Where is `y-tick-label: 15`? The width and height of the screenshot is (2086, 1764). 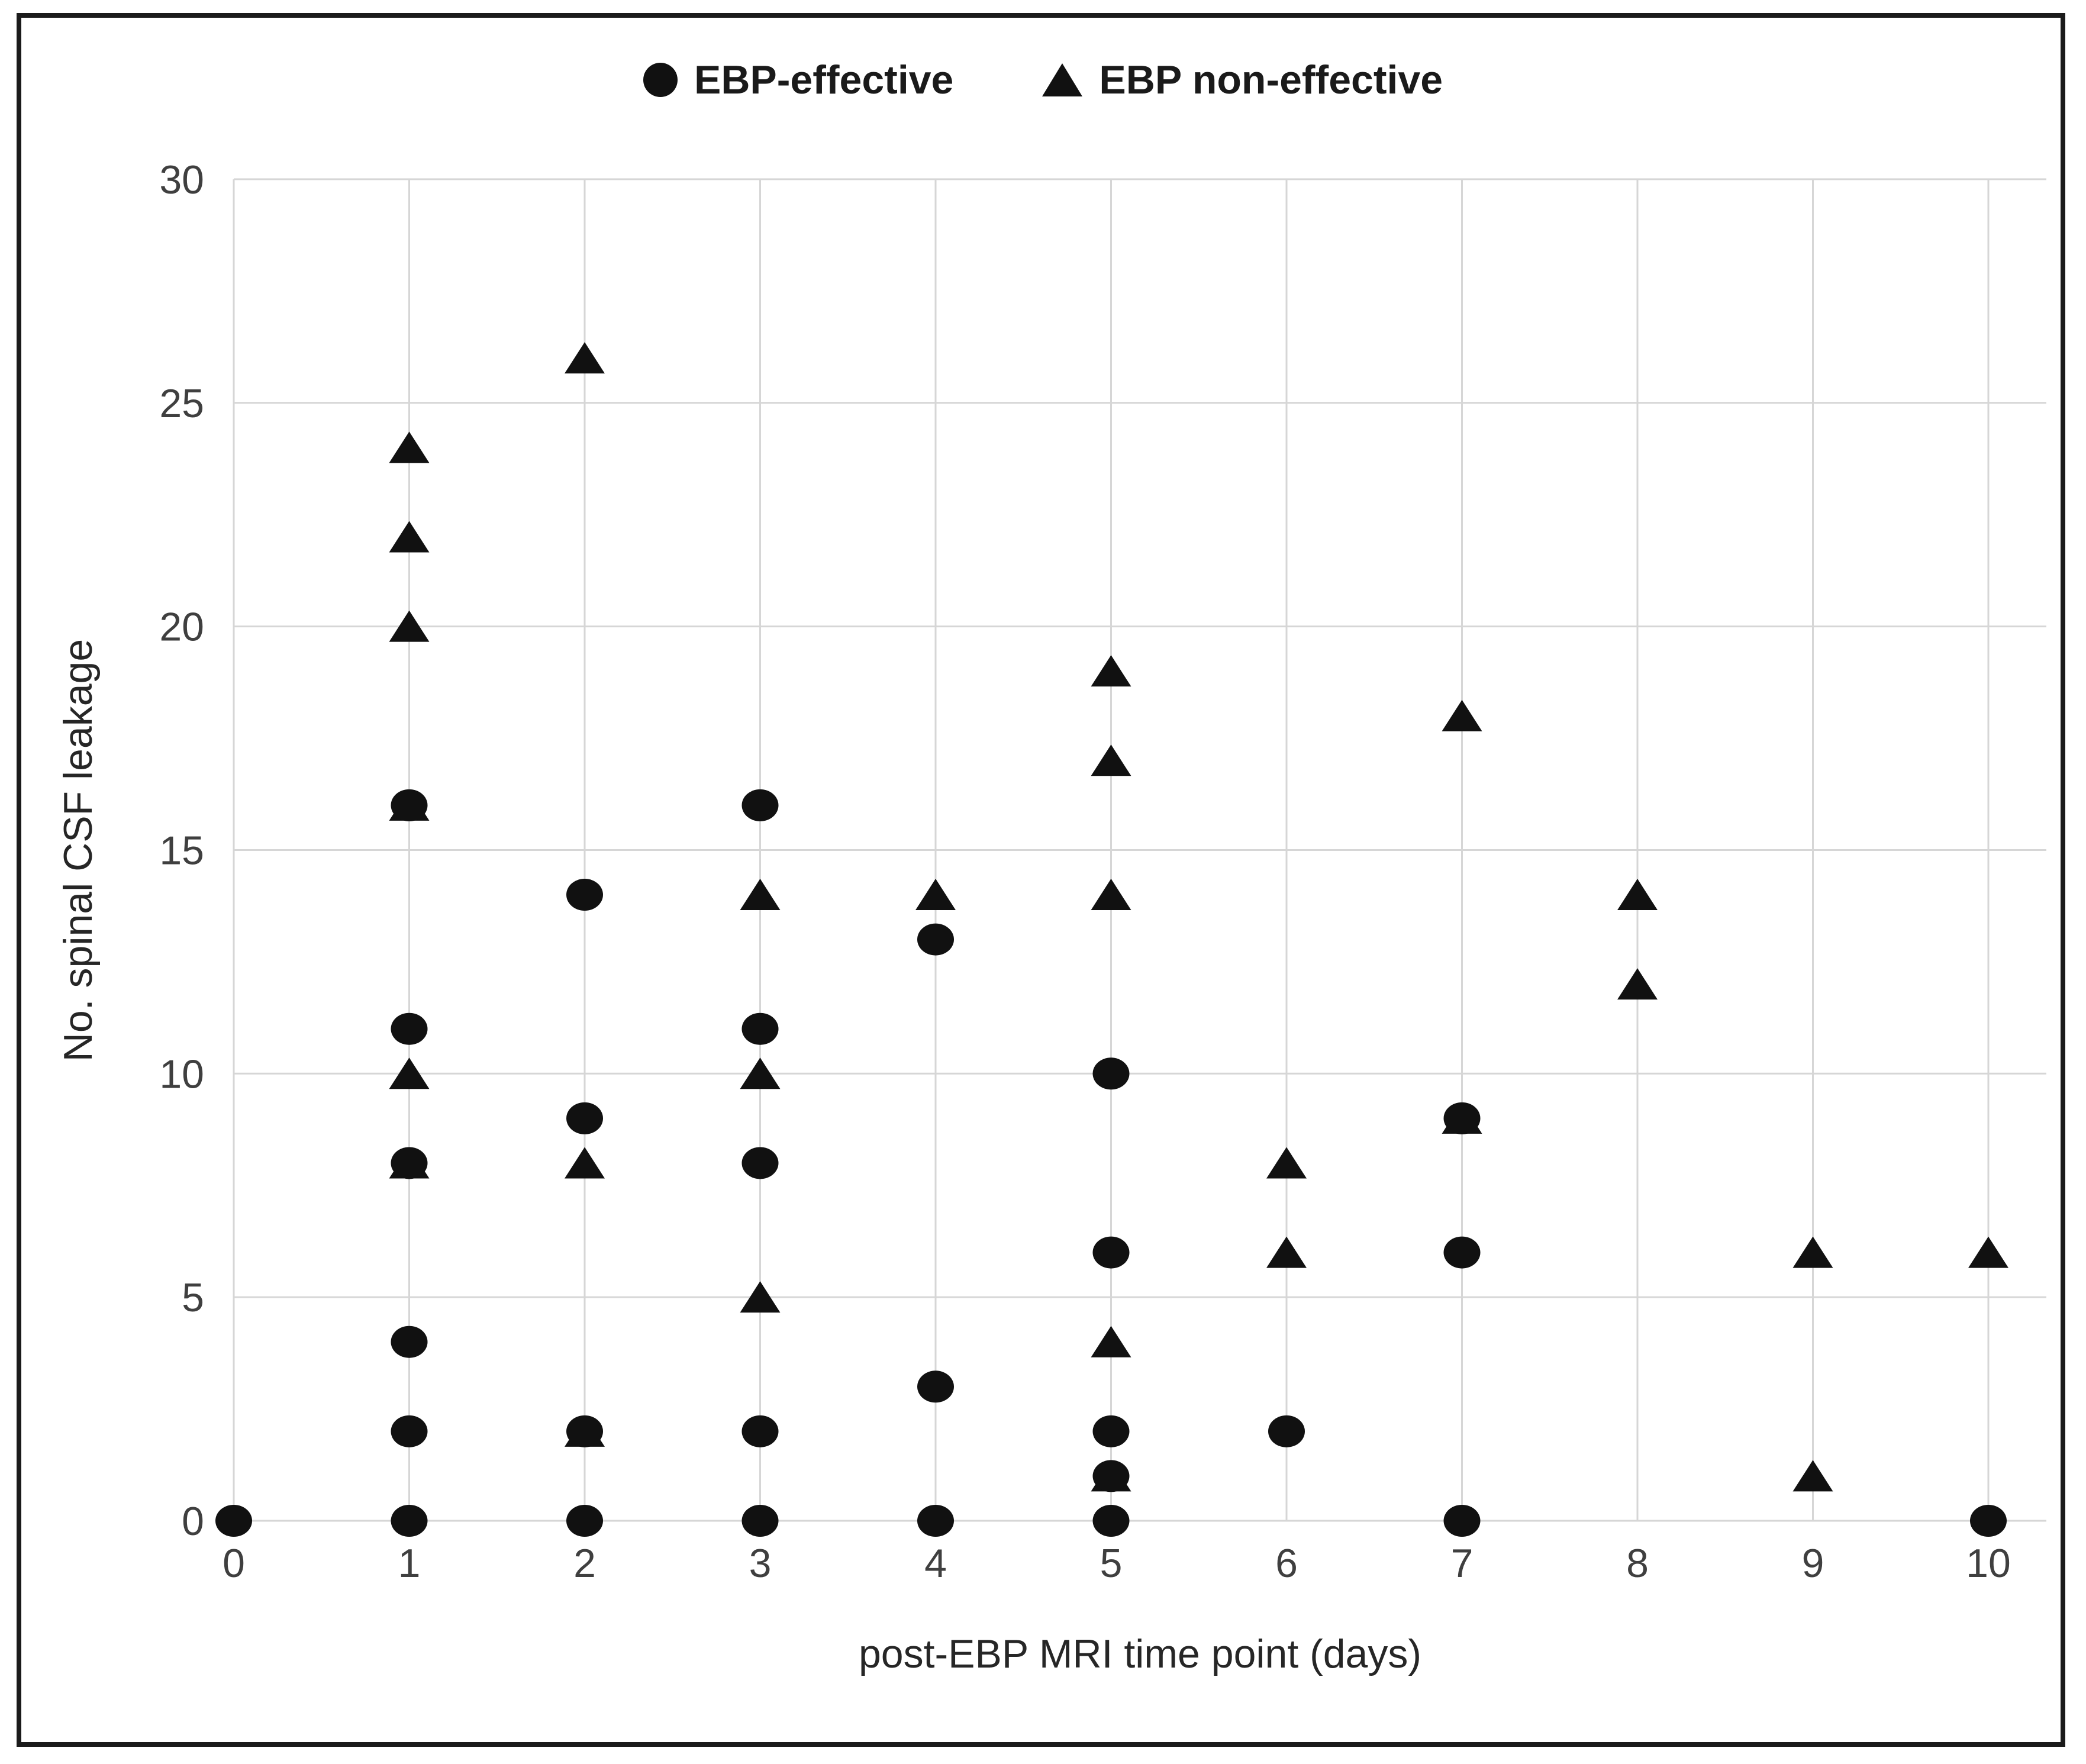 y-tick-label: 15 is located at coordinates (181, 850).